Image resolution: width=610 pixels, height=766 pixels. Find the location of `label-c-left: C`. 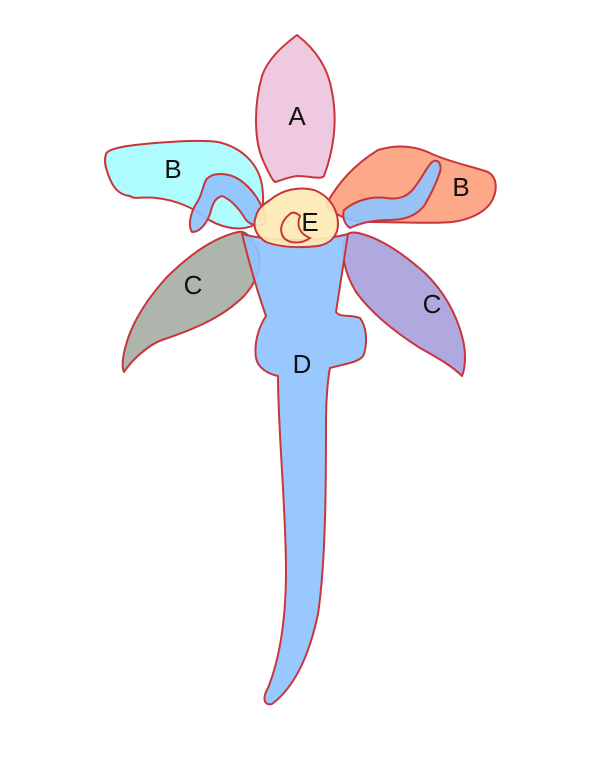

label-c-left: C is located at coordinates (193, 285).